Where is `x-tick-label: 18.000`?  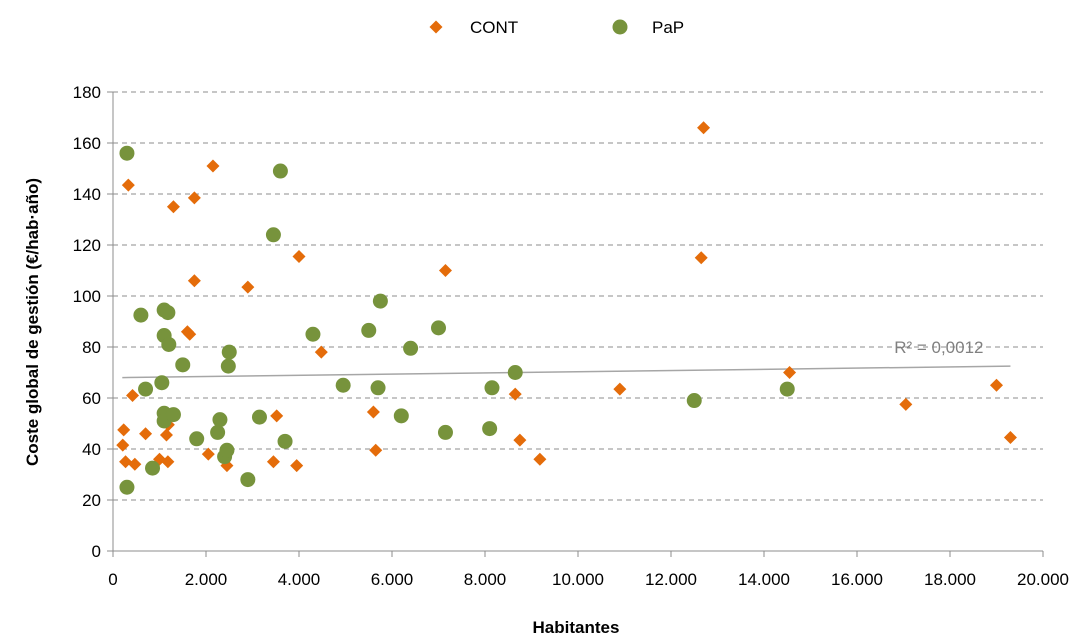
x-tick-label: 18.000 is located at coordinates (950, 579).